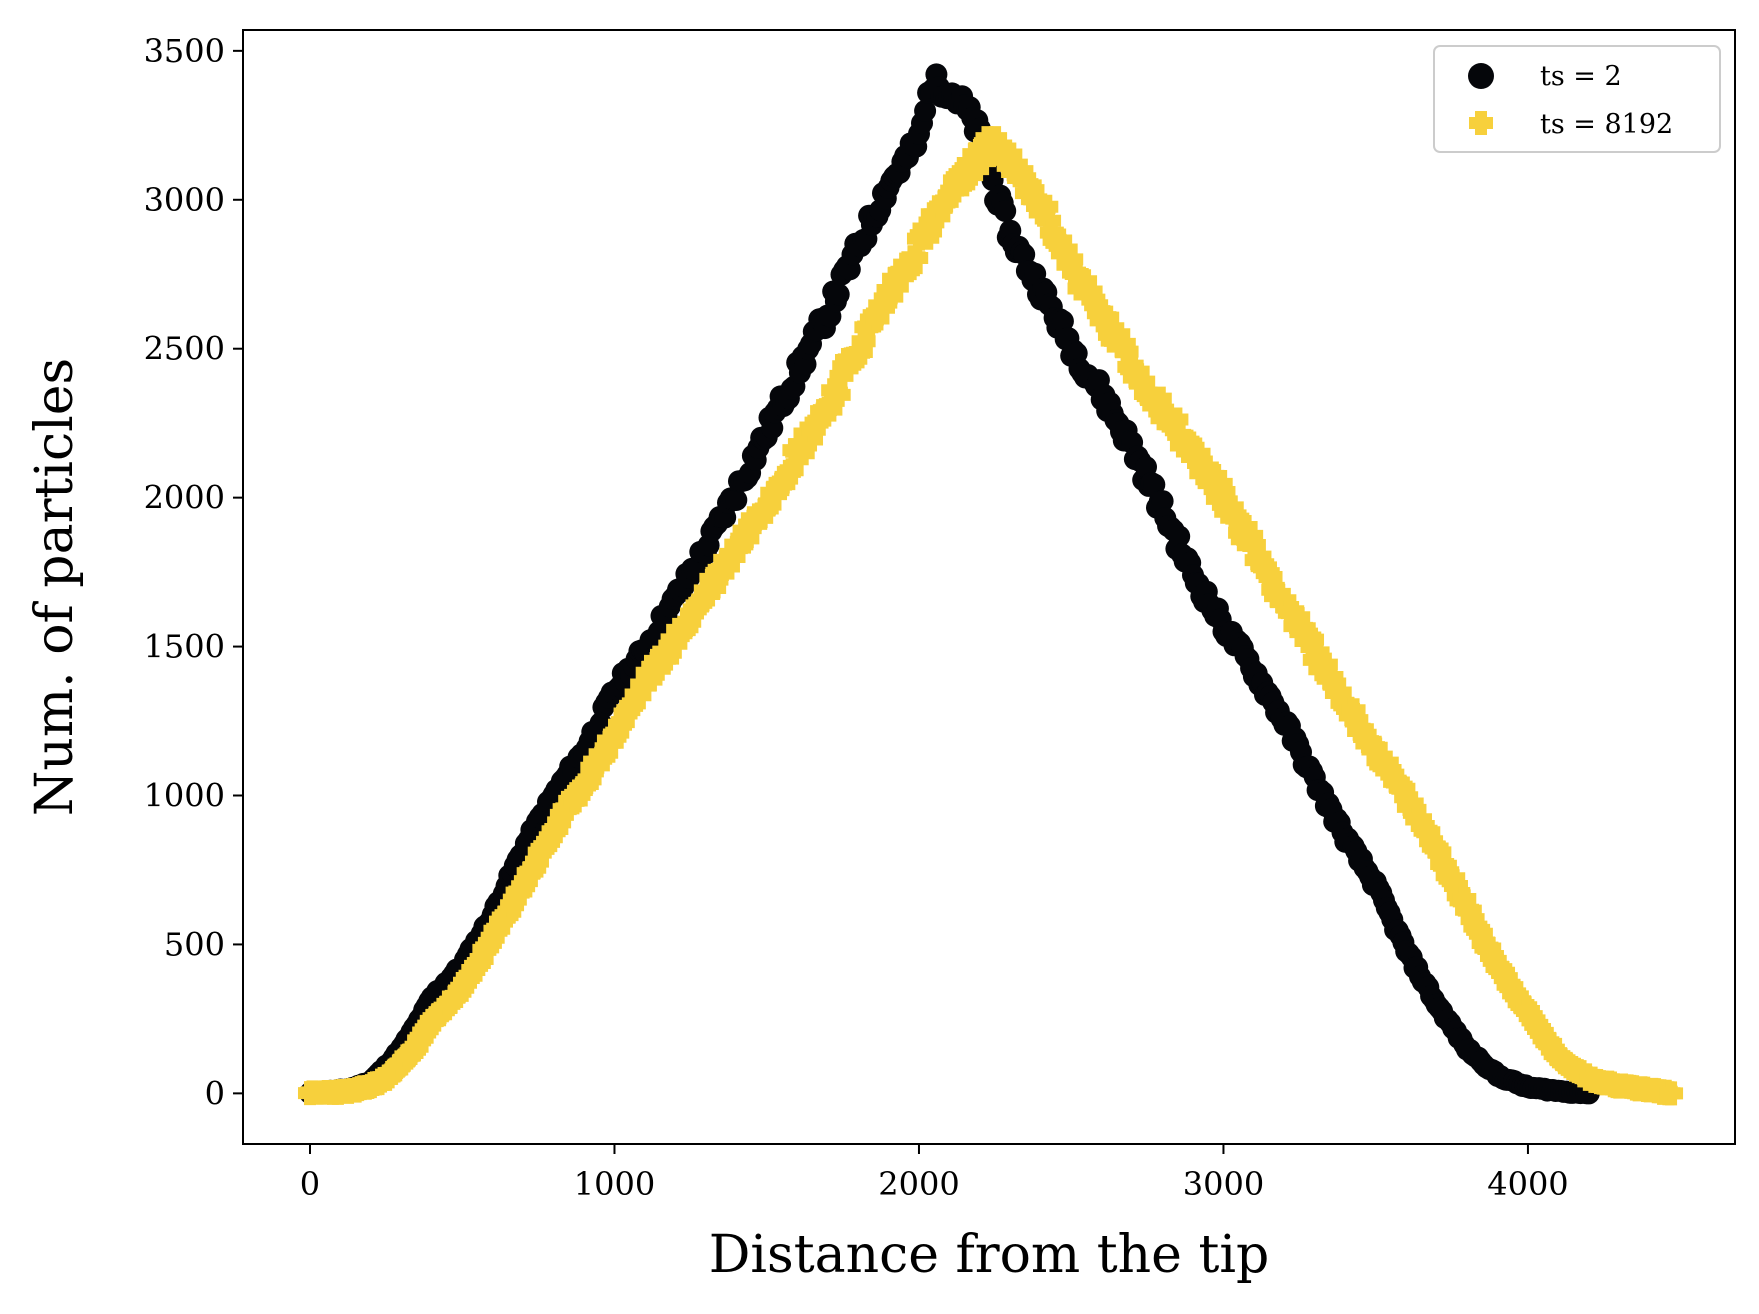 This screenshot has width=1759, height=1314. What do you see at coordinates (184, 51) in the screenshot?
I see `y-tick-label: 3500` at bounding box center [184, 51].